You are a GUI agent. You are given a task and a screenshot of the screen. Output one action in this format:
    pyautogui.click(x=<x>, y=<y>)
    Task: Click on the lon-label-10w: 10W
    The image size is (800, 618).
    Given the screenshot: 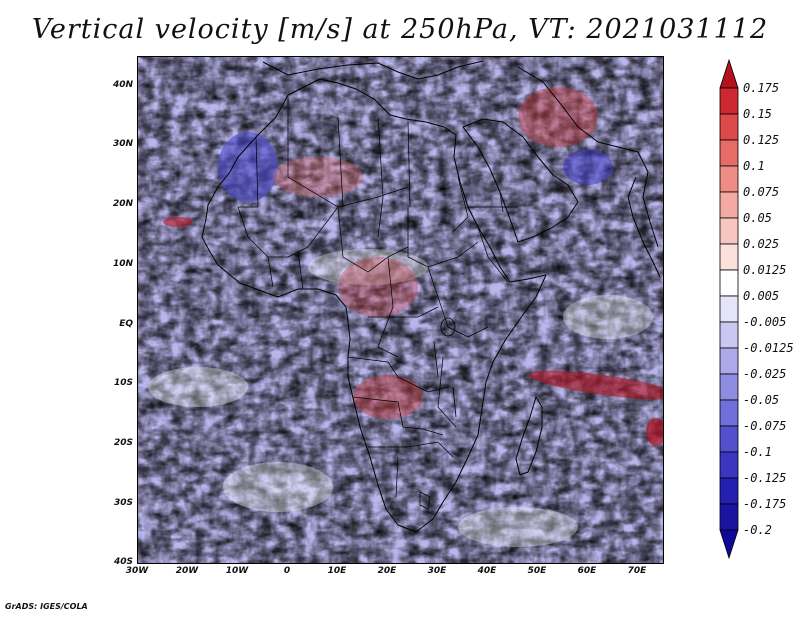 What is the action you would take?
    pyautogui.click(x=237, y=571)
    